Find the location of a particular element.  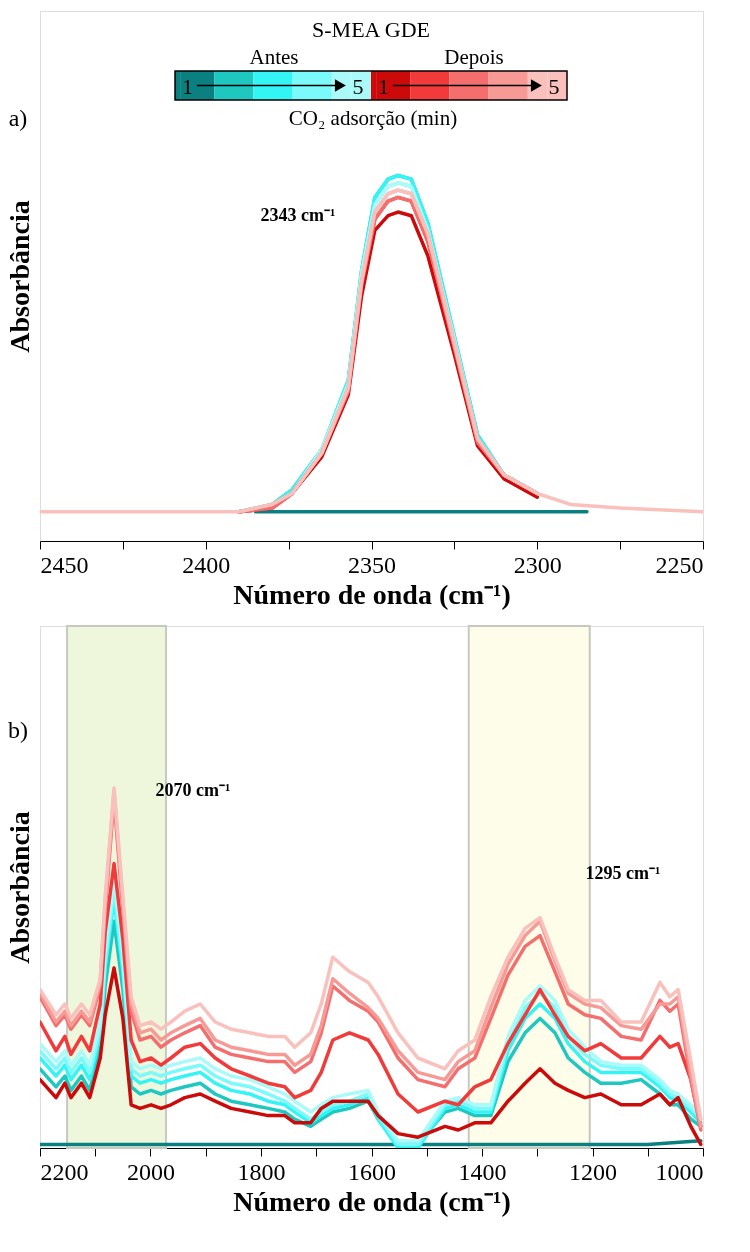

x-tick-label: 1000 is located at coordinates (679, 1171).